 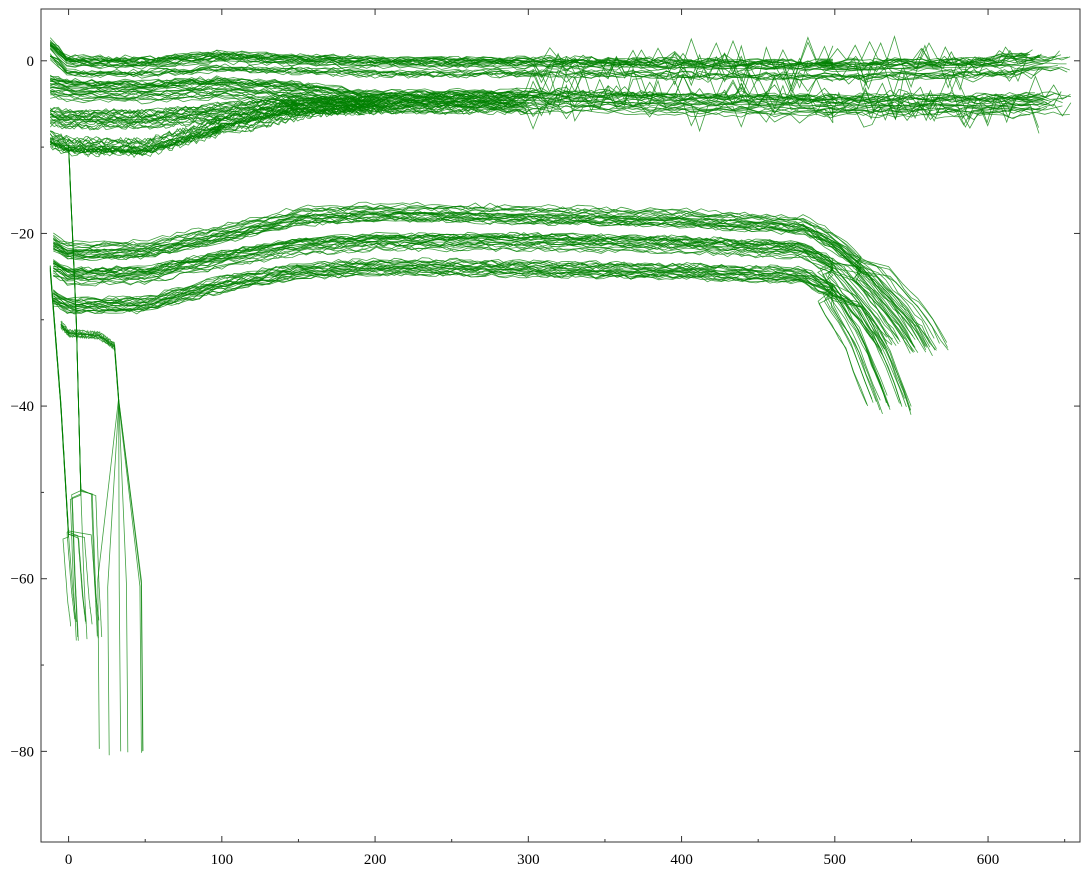 What do you see at coordinates (22, 407) in the screenshot?
I see `y-tick-label-2: −40` at bounding box center [22, 407].